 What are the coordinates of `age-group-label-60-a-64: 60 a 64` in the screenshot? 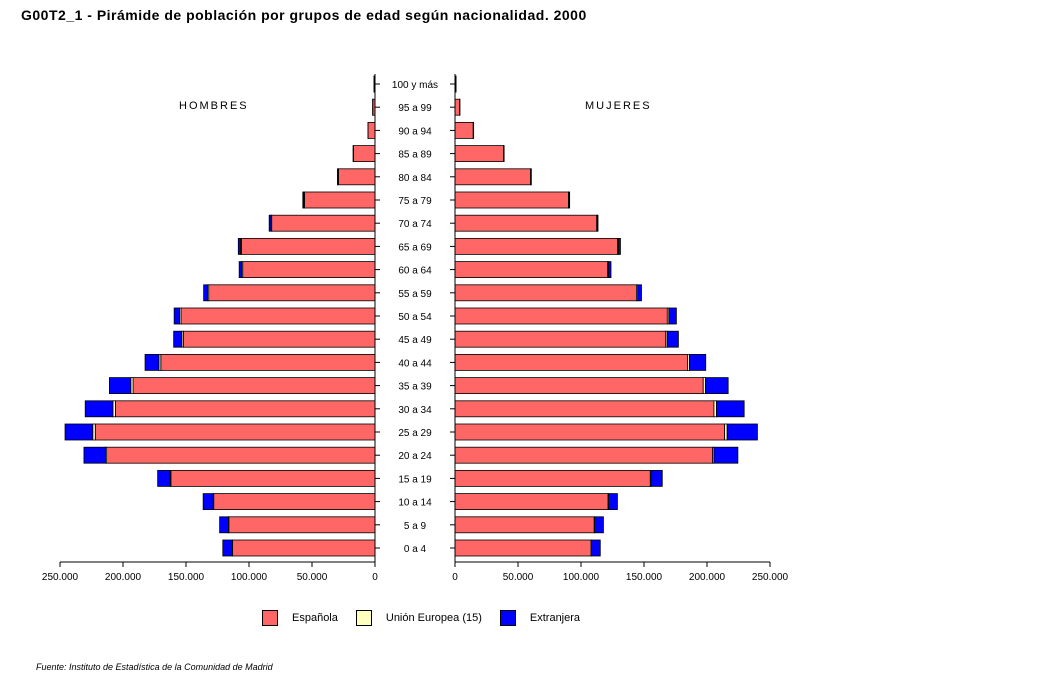 It's located at (415, 271).